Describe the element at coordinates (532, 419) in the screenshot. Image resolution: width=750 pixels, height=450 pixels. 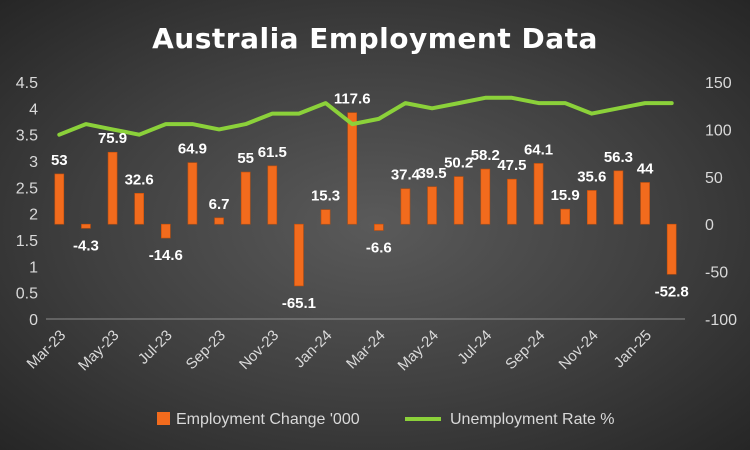
I see `legend-label-unemployment: Unemployment Rate %` at that location.